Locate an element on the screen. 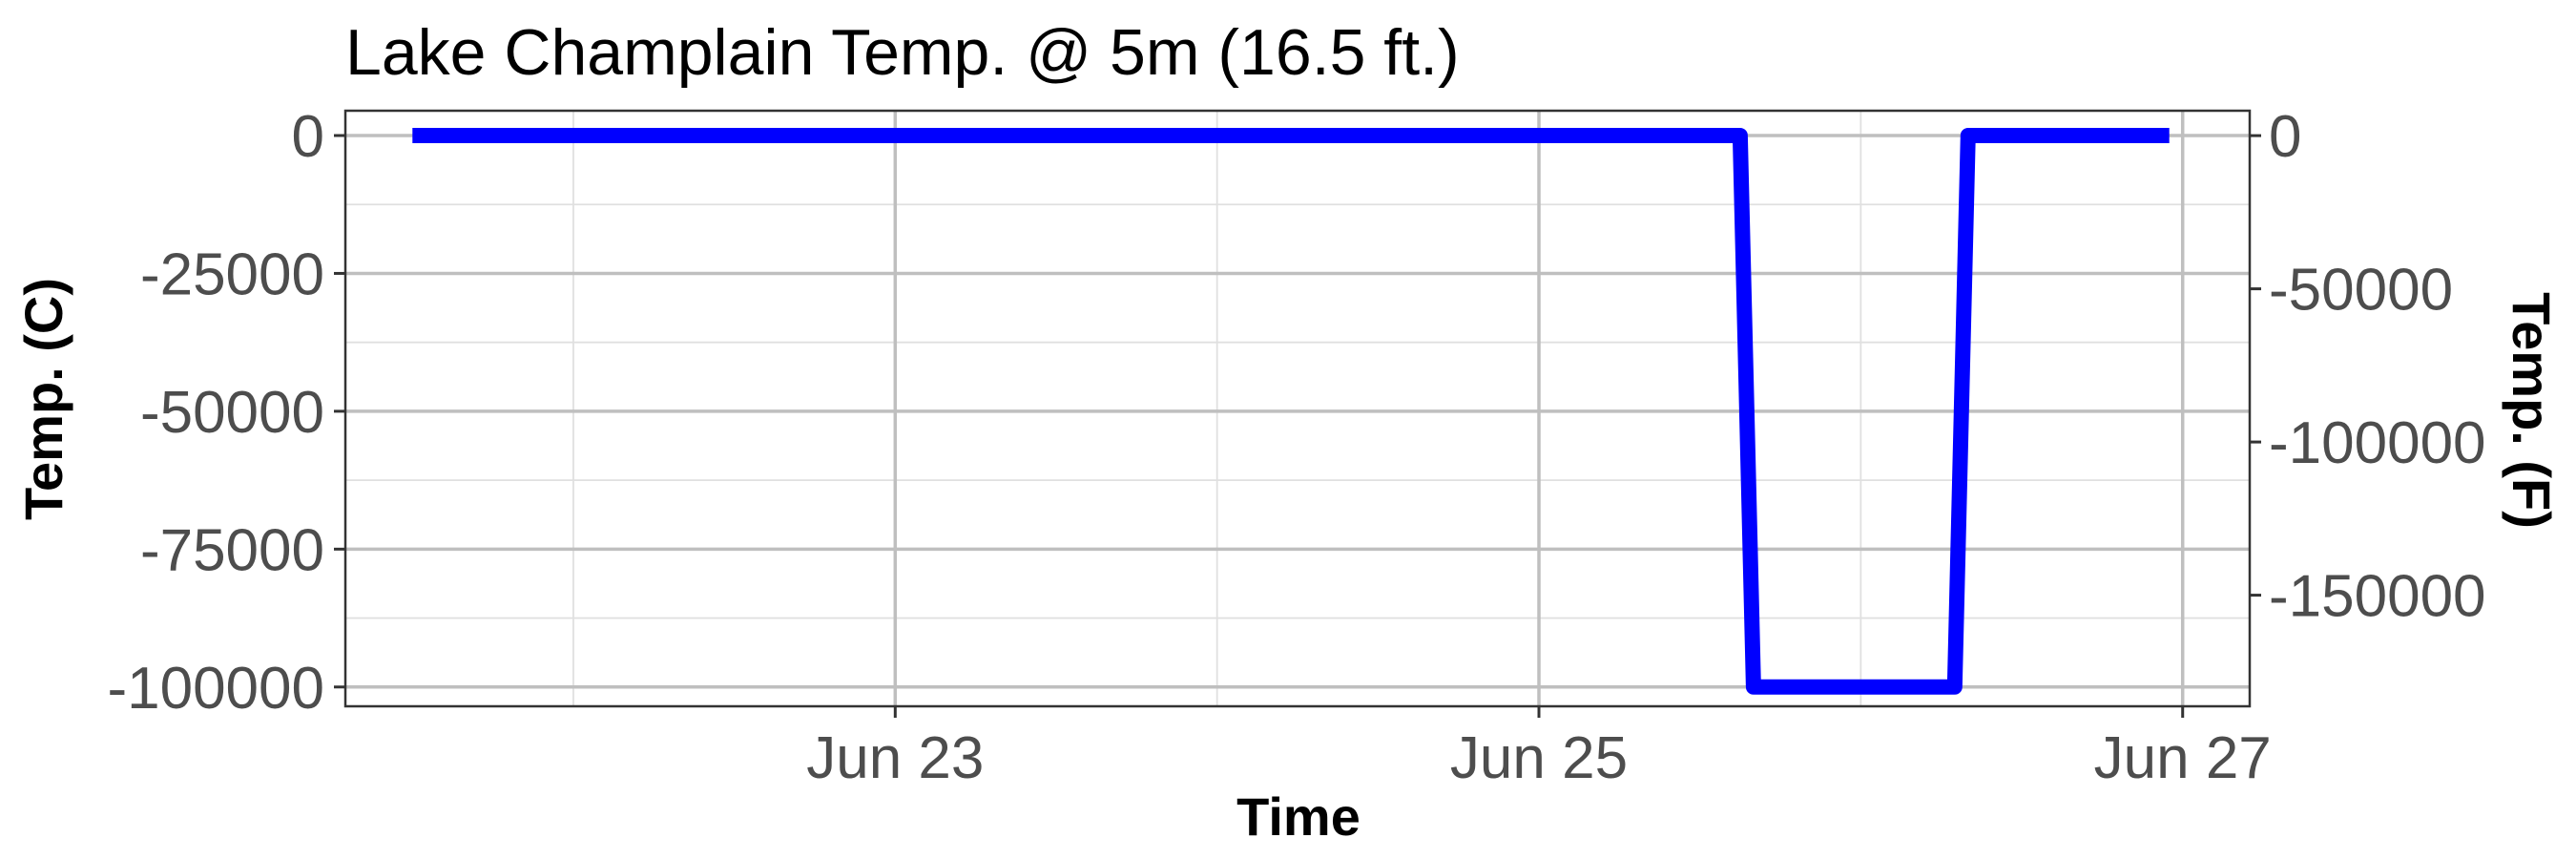  right-y-tick-label: -50000 is located at coordinates (2361, 291).